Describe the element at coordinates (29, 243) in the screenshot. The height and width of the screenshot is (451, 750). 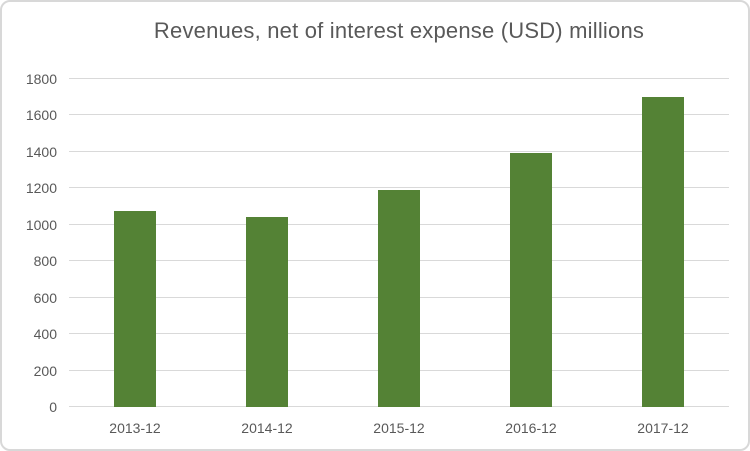
I see `y-axis: 0 200 400 600 800 1000 1200 1400 1600 1800` at that location.